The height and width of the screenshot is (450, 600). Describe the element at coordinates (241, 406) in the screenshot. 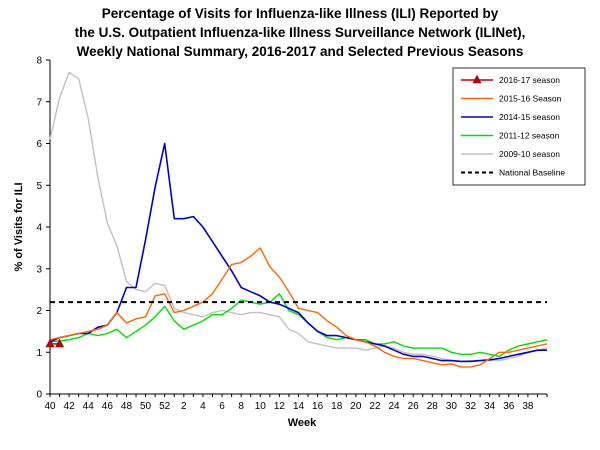

I see `x-tick-label: 8` at that location.